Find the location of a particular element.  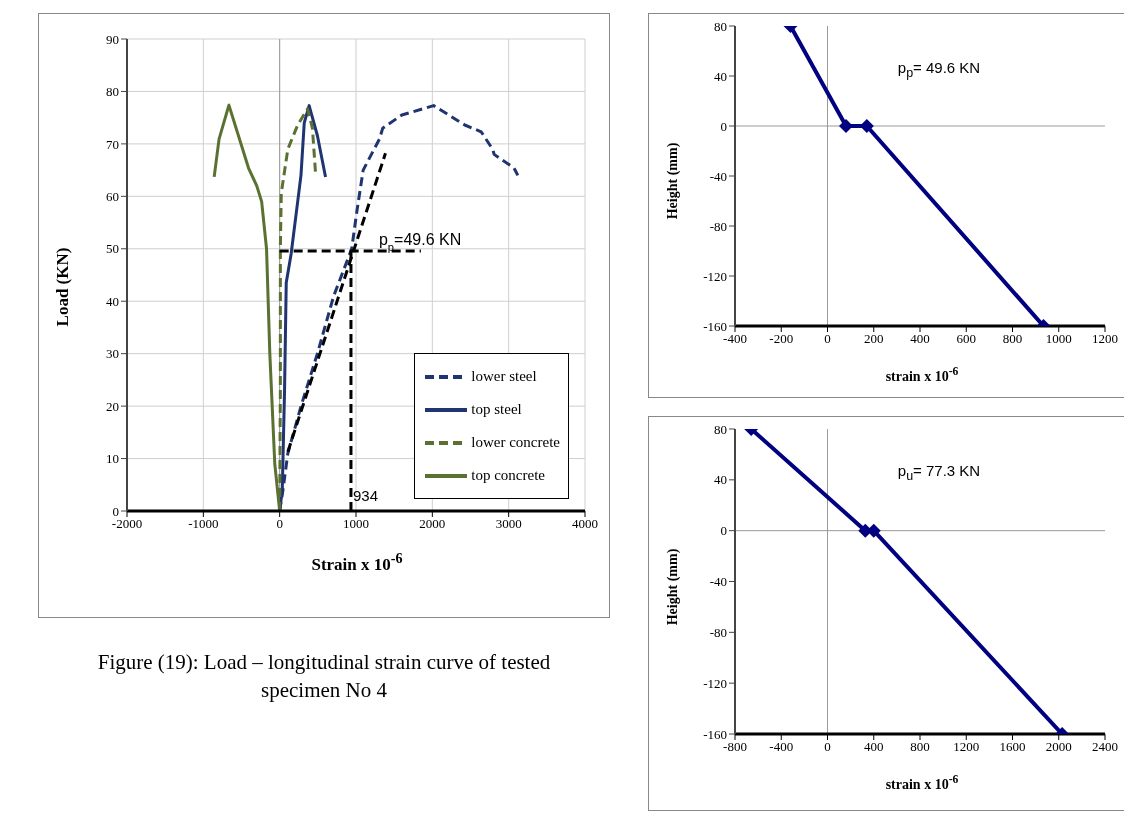

x-tick-label: 1600 is located at coordinates (1012, 747).